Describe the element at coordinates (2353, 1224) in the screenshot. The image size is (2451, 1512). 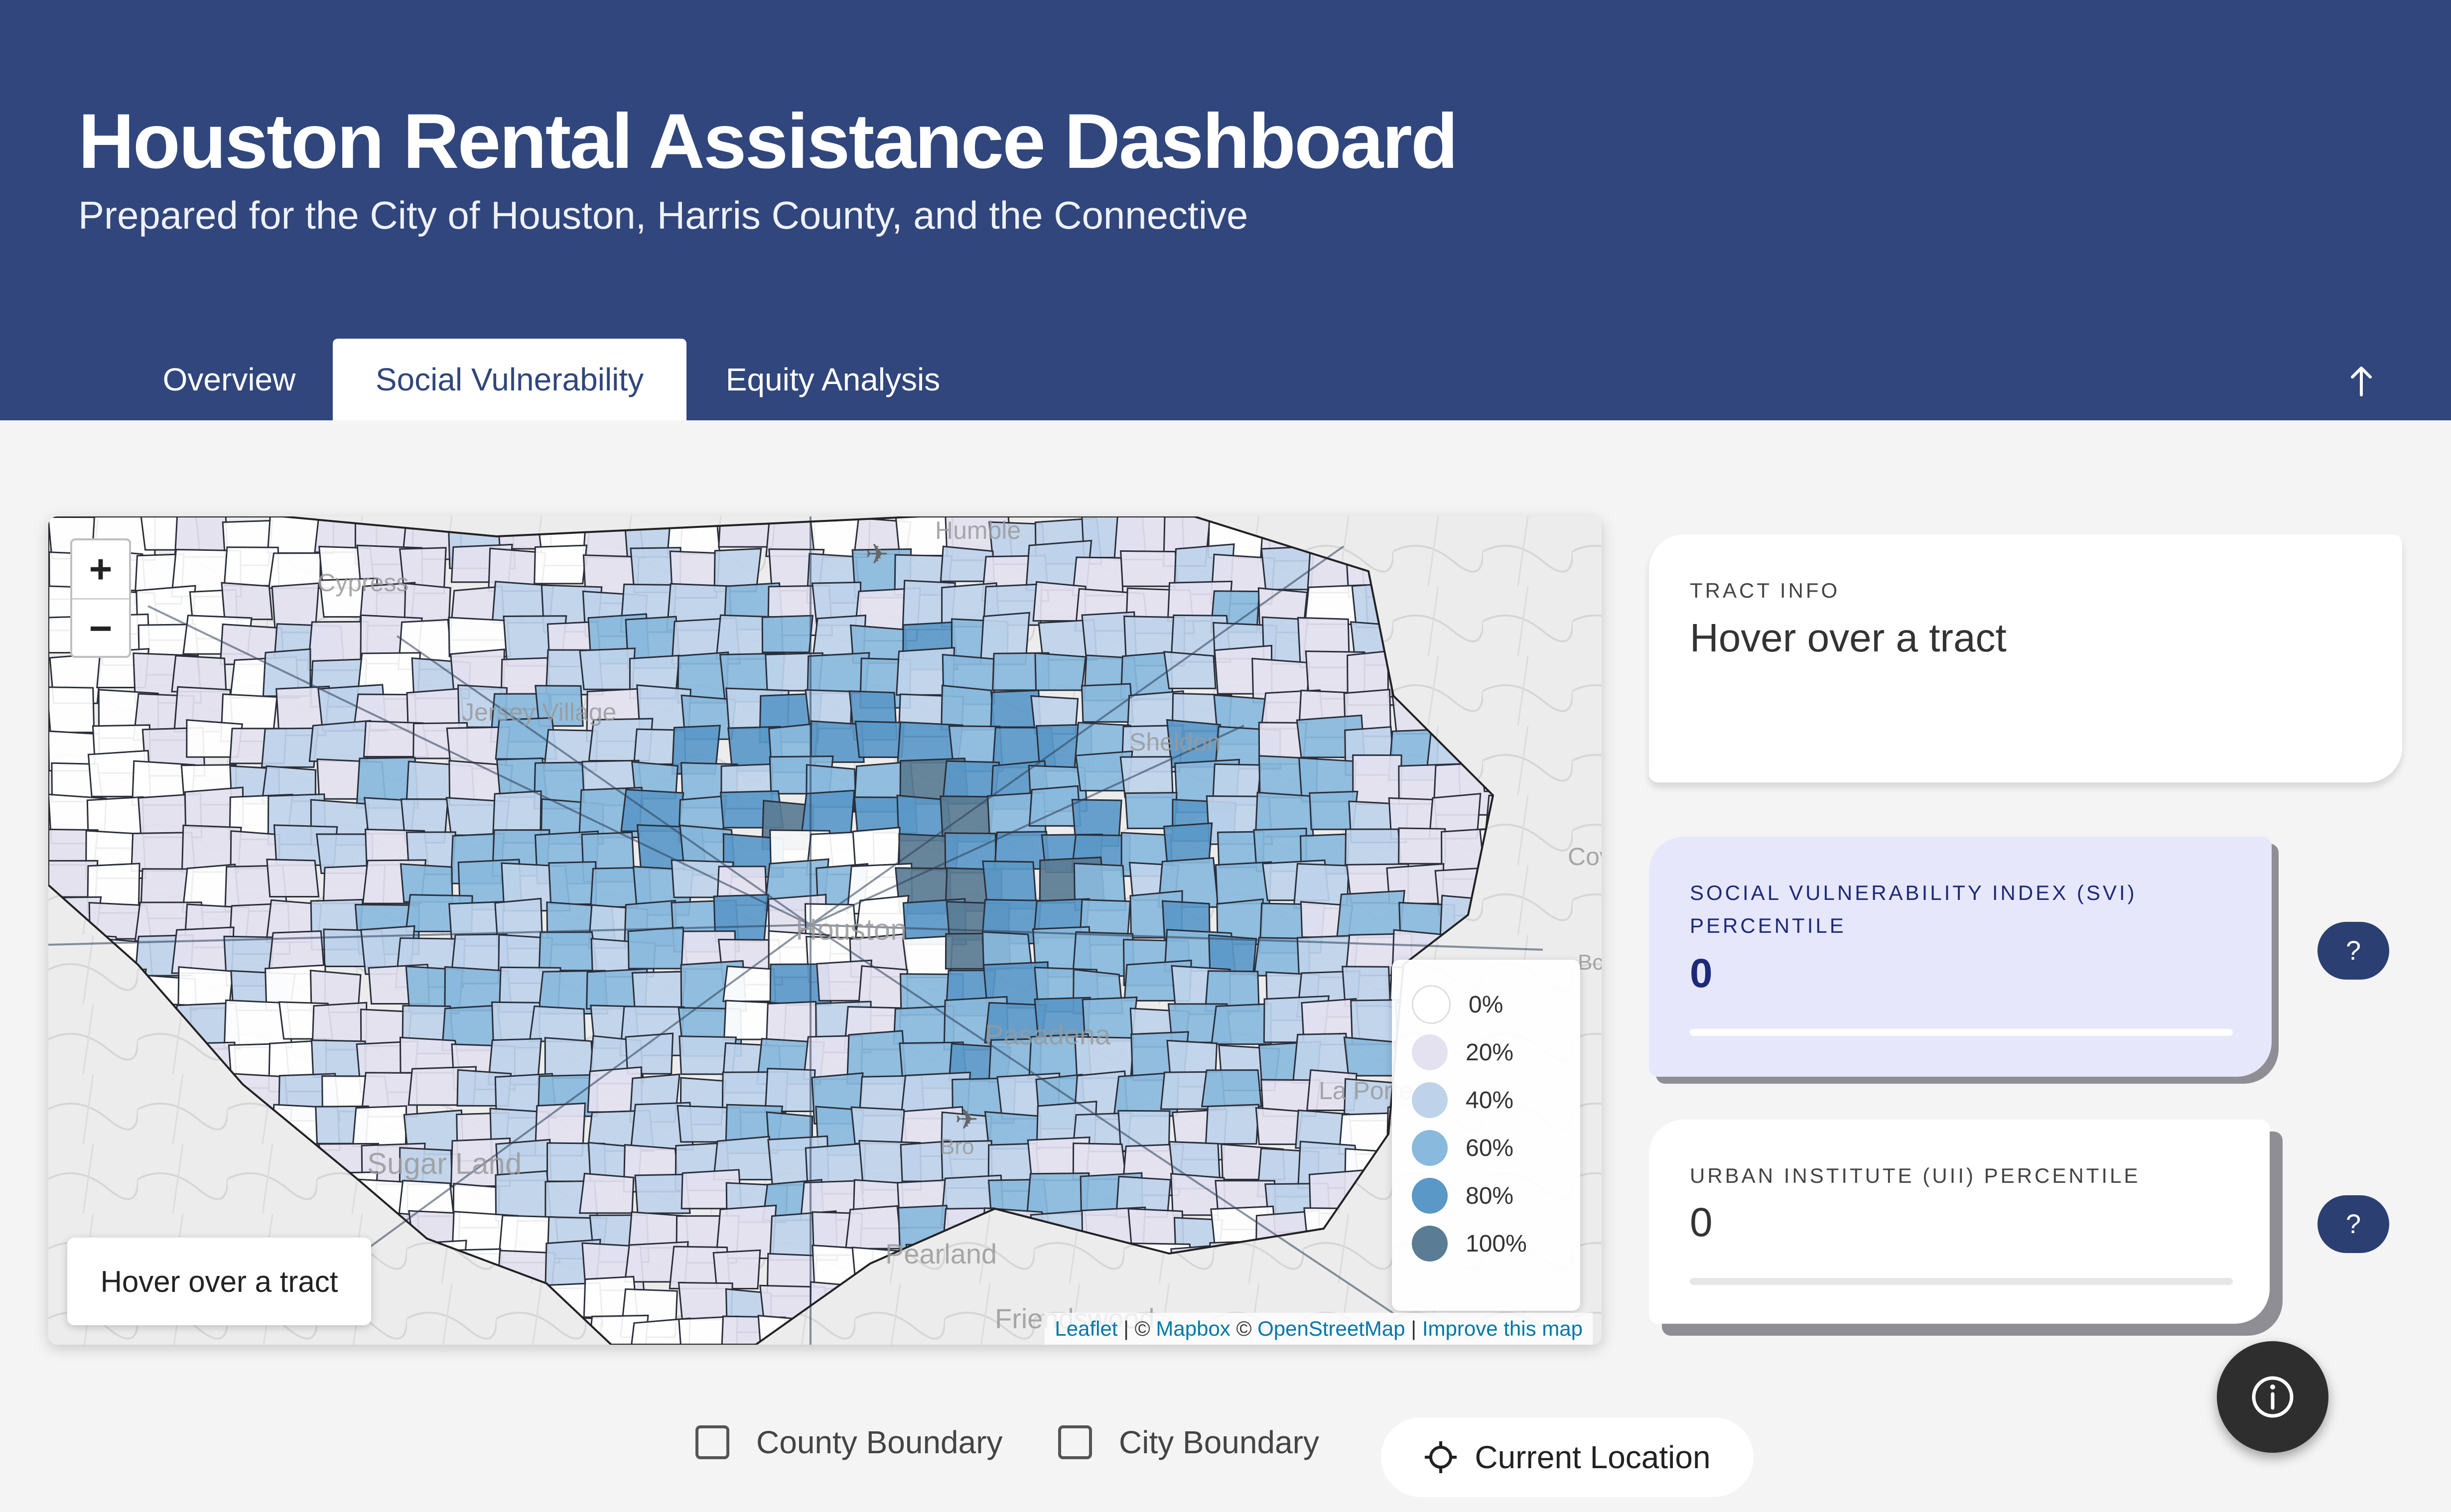
I see `uii-help-button: ?` at that location.